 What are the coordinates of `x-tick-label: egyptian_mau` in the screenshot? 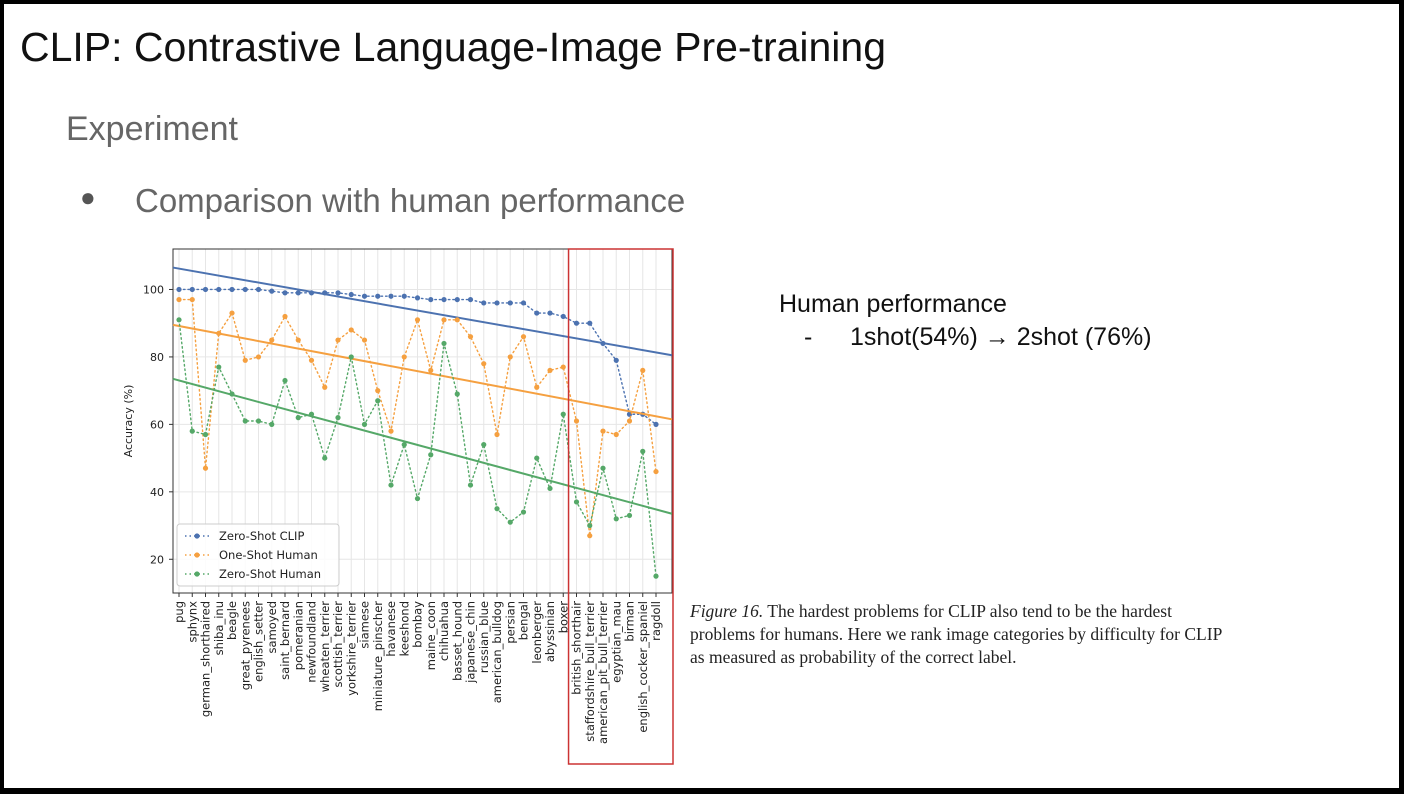 It's located at (616, 642).